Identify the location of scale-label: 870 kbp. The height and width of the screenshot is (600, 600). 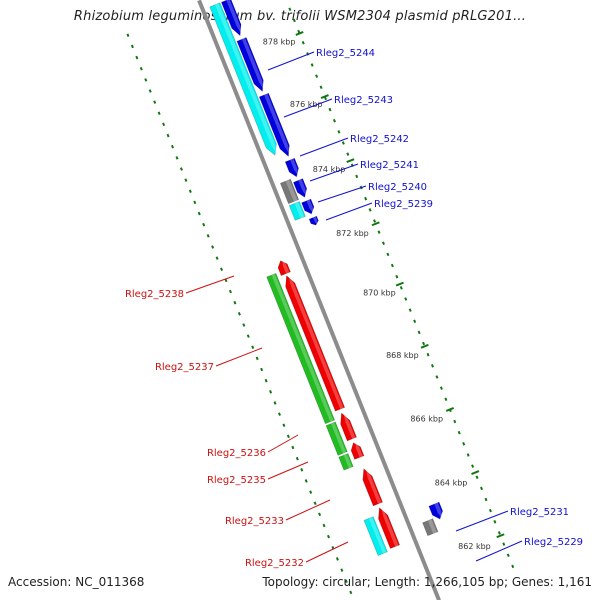
(379, 292).